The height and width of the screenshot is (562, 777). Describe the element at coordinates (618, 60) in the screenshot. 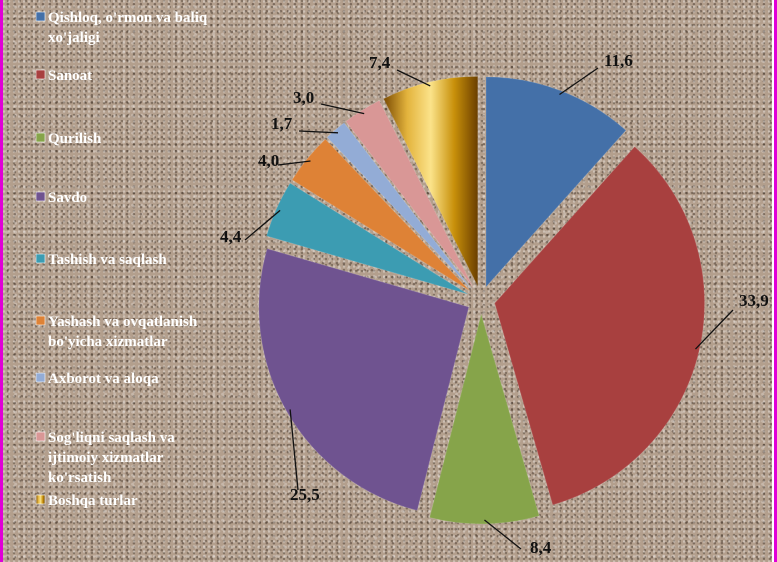

I see `data-label-1: 11,6` at that location.